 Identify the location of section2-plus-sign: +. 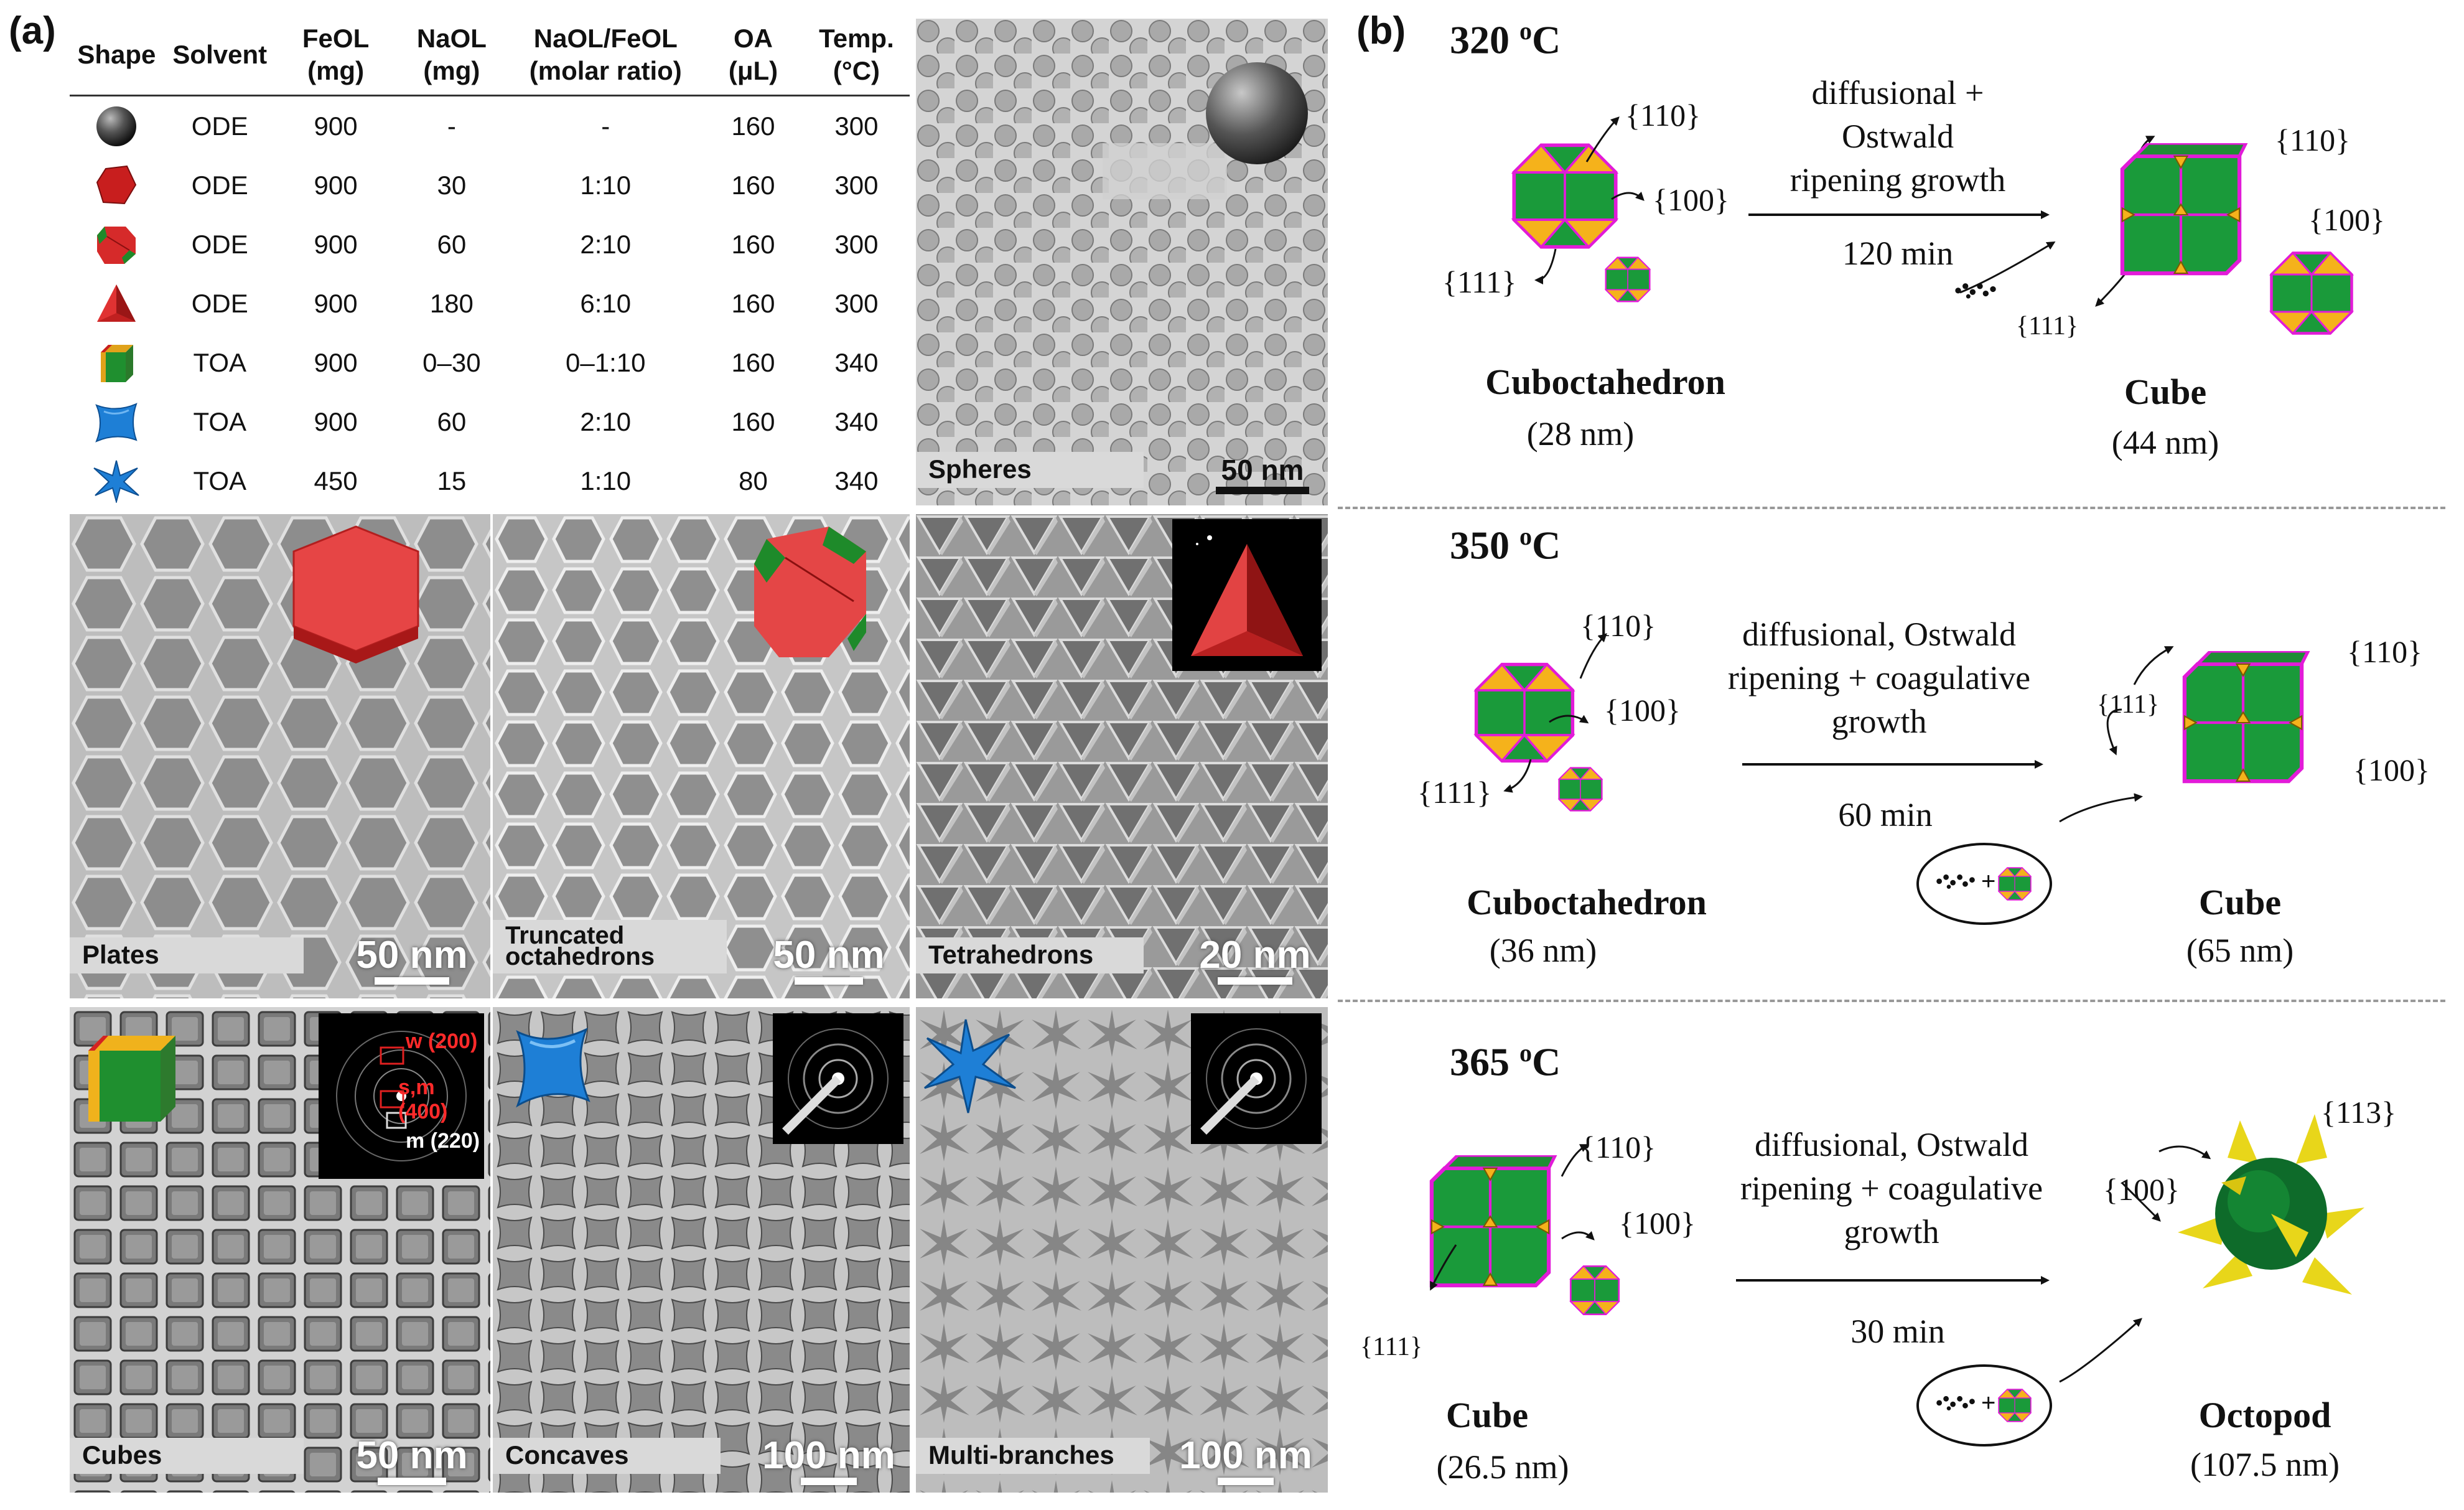
(1988, 881).